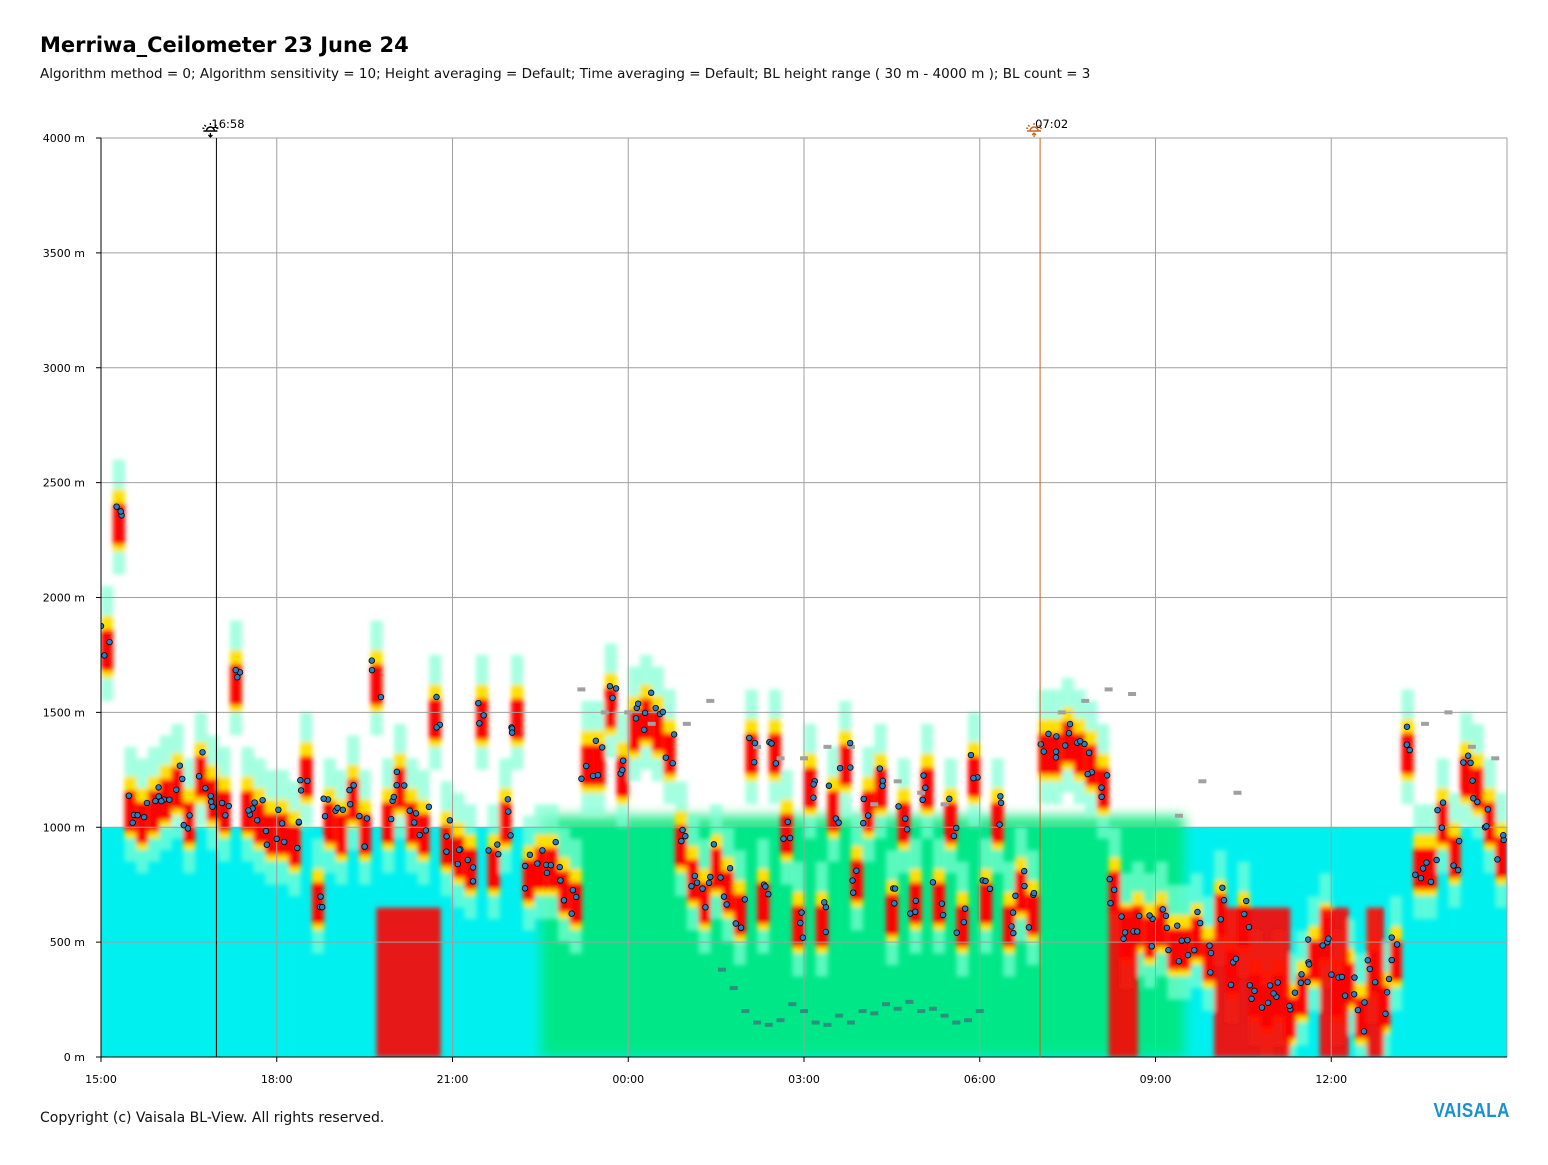 This screenshot has height=1165, width=1548. I want to click on sunrise-time-label: 07:02, so click(1051, 124).